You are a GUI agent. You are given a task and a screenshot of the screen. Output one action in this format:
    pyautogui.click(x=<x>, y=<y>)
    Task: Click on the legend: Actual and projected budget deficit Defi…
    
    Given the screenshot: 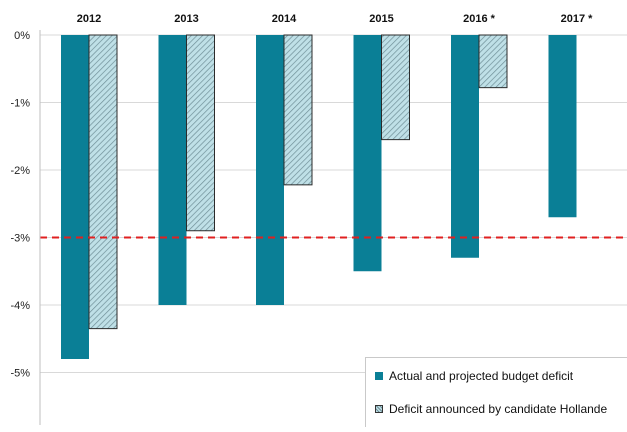 What is the action you would take?
    pyautogui.click(x=496, y=392)
    